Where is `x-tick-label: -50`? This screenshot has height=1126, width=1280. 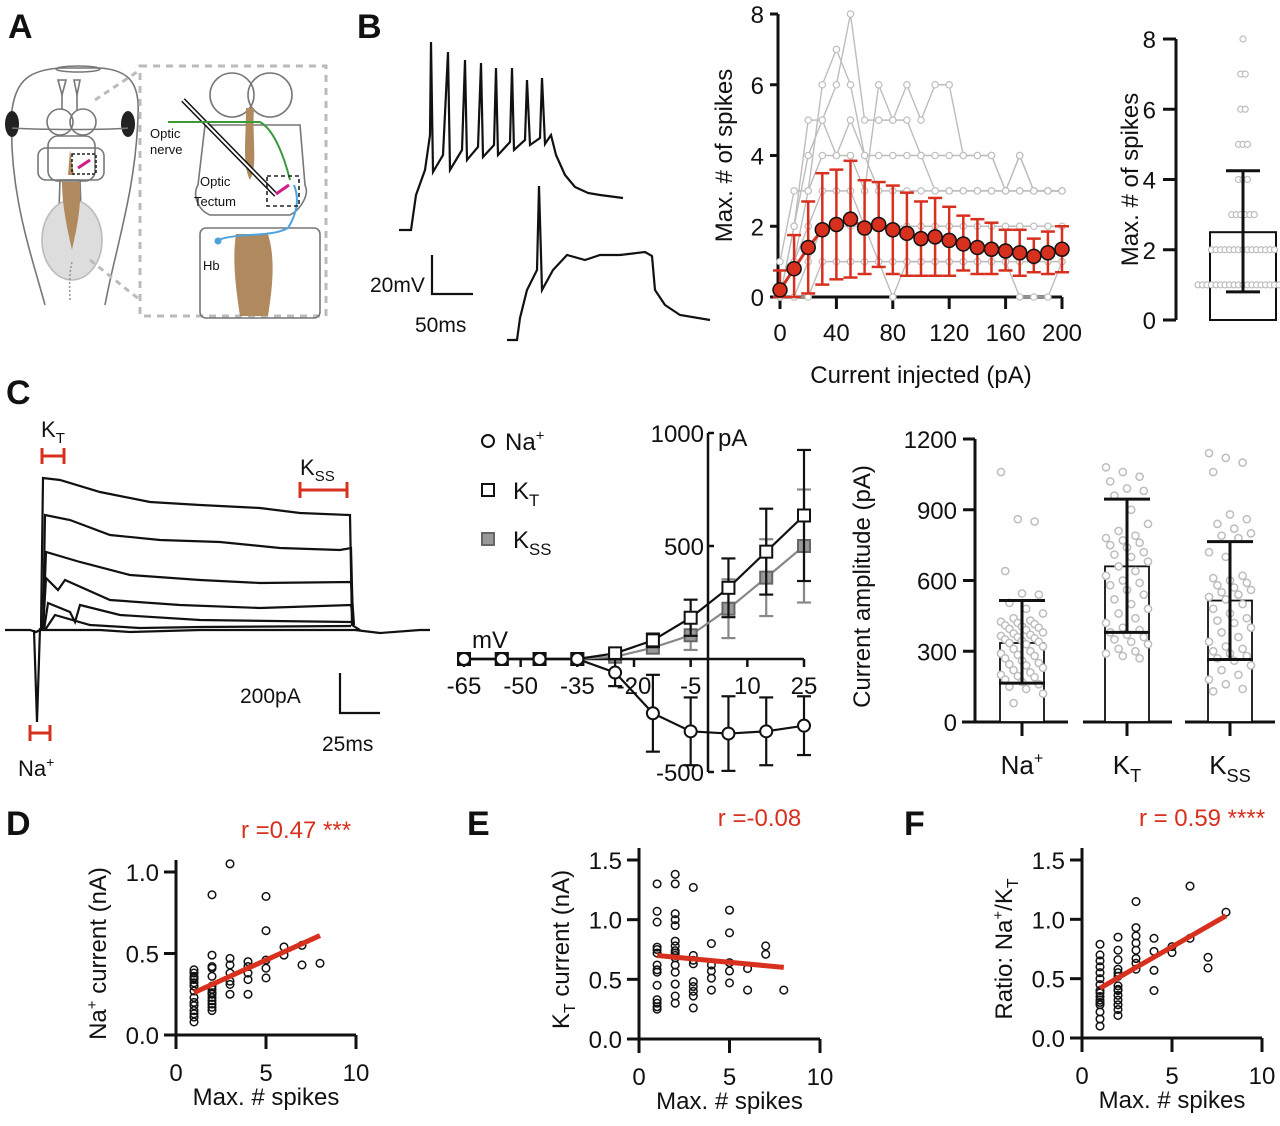 x-tick-label: -50 is located at coordinates (520, 686).